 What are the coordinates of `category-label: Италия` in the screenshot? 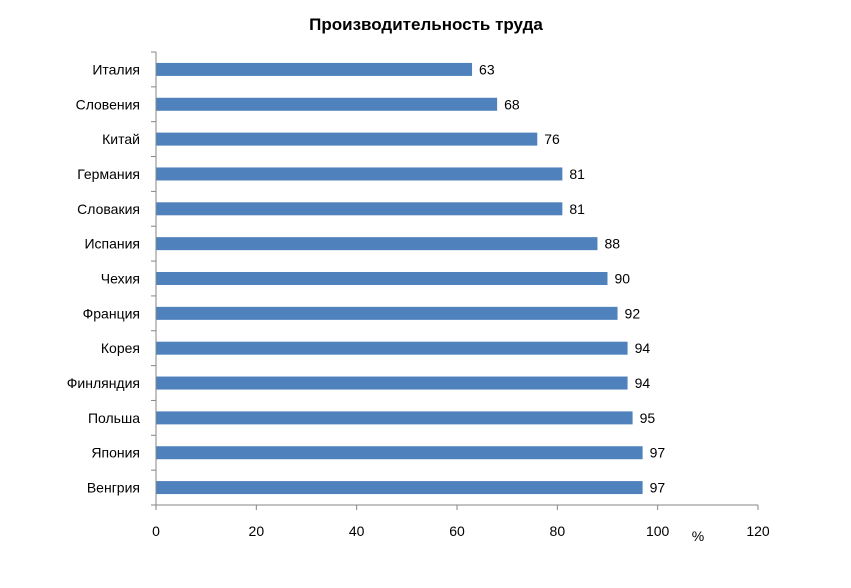 It's located at (116, 69).